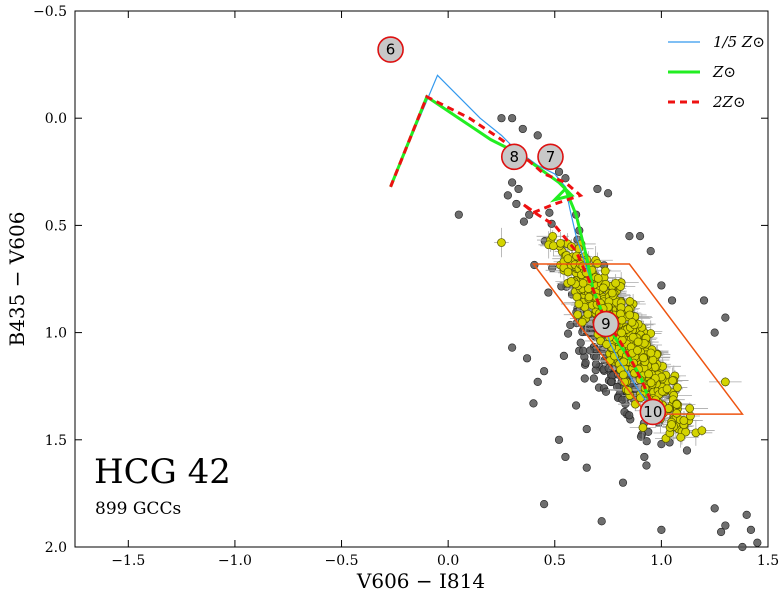 The width and height of the screenshot is (784, 602). Describe the element at coordinates (235, 561) in the screenshot. I see `x-tick-label: −1.0` at that location.